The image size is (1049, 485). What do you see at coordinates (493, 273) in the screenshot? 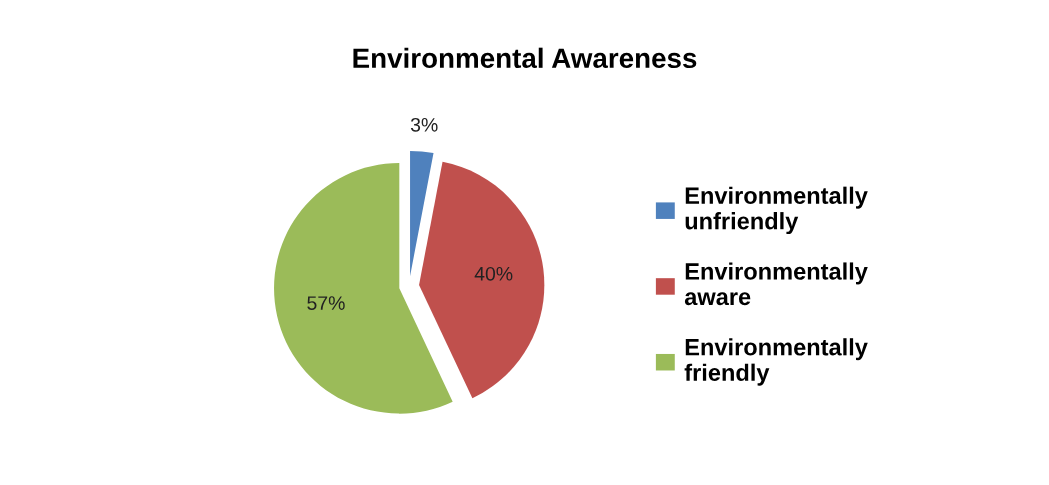
I see `data-label: 40%` at bounding box center [493, 273].